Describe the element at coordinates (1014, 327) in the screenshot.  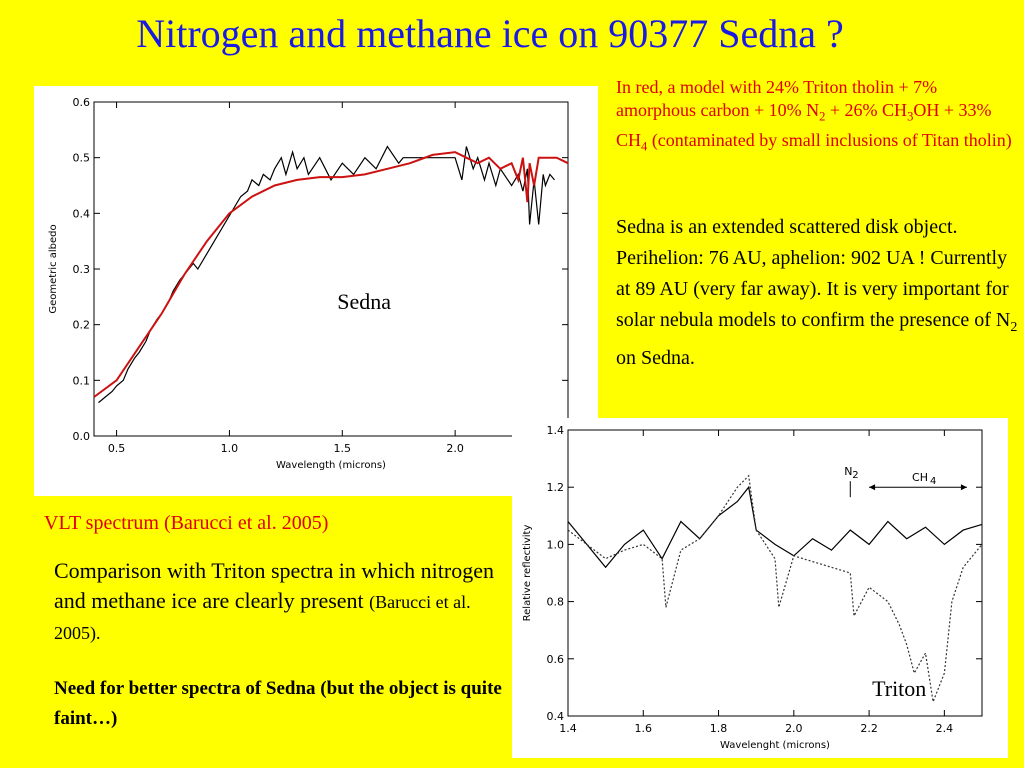
I see `info-sub: 2` at that location.